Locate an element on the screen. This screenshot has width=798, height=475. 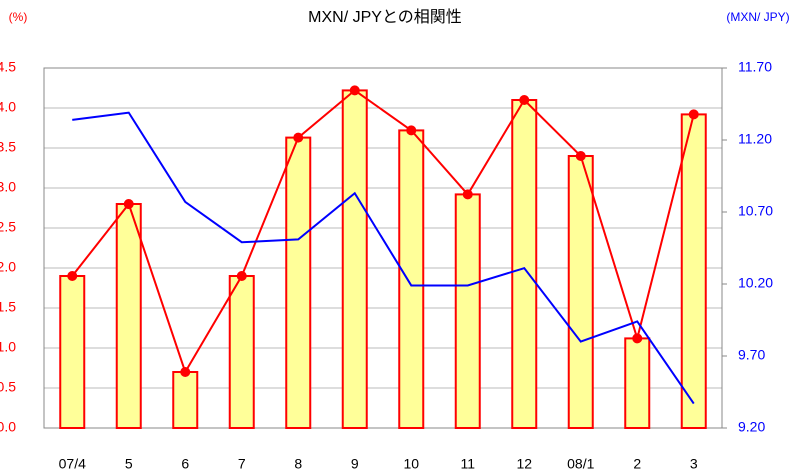
y-tick-label: 1.5 is located at coordinates (8, 307).